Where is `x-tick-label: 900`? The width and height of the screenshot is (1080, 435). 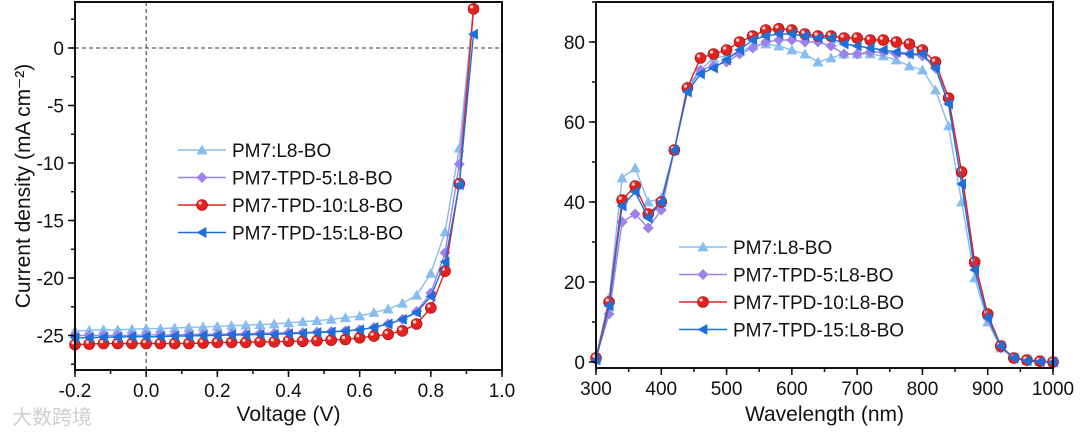 x-tick-label: 900 is located at coordinates (988, 389).